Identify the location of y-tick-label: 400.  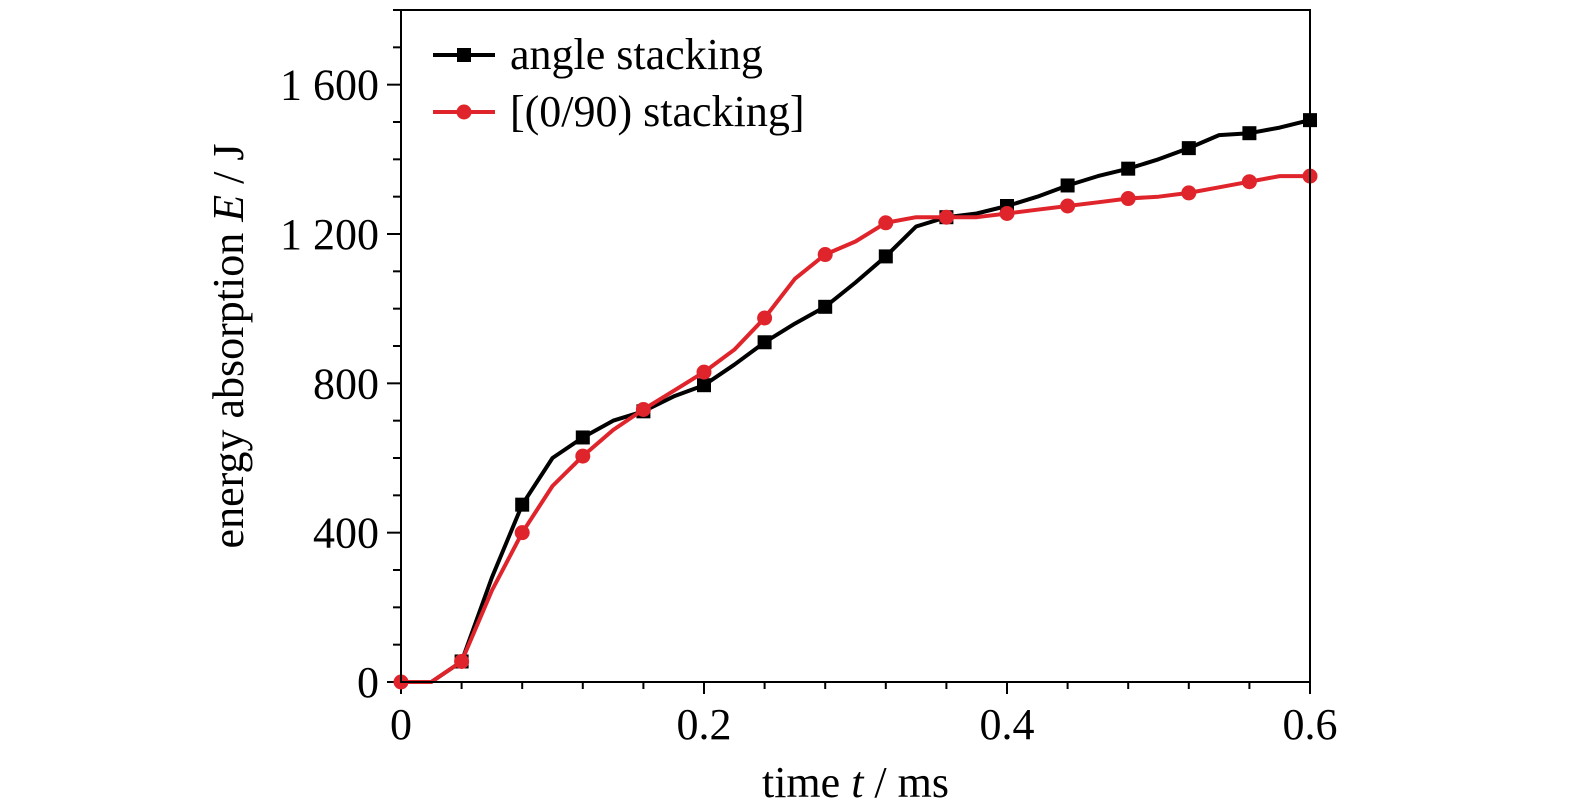
(346, 533).